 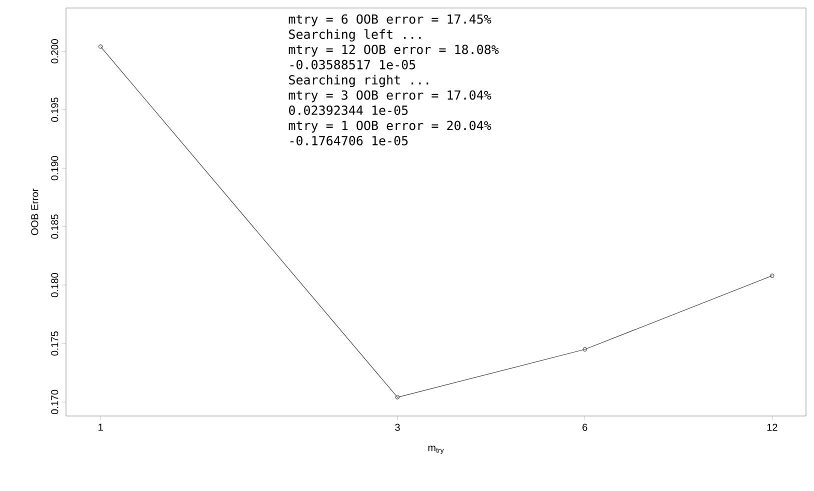 I want to click on y-tick-label: 0.185, so click(x=54, y=226).